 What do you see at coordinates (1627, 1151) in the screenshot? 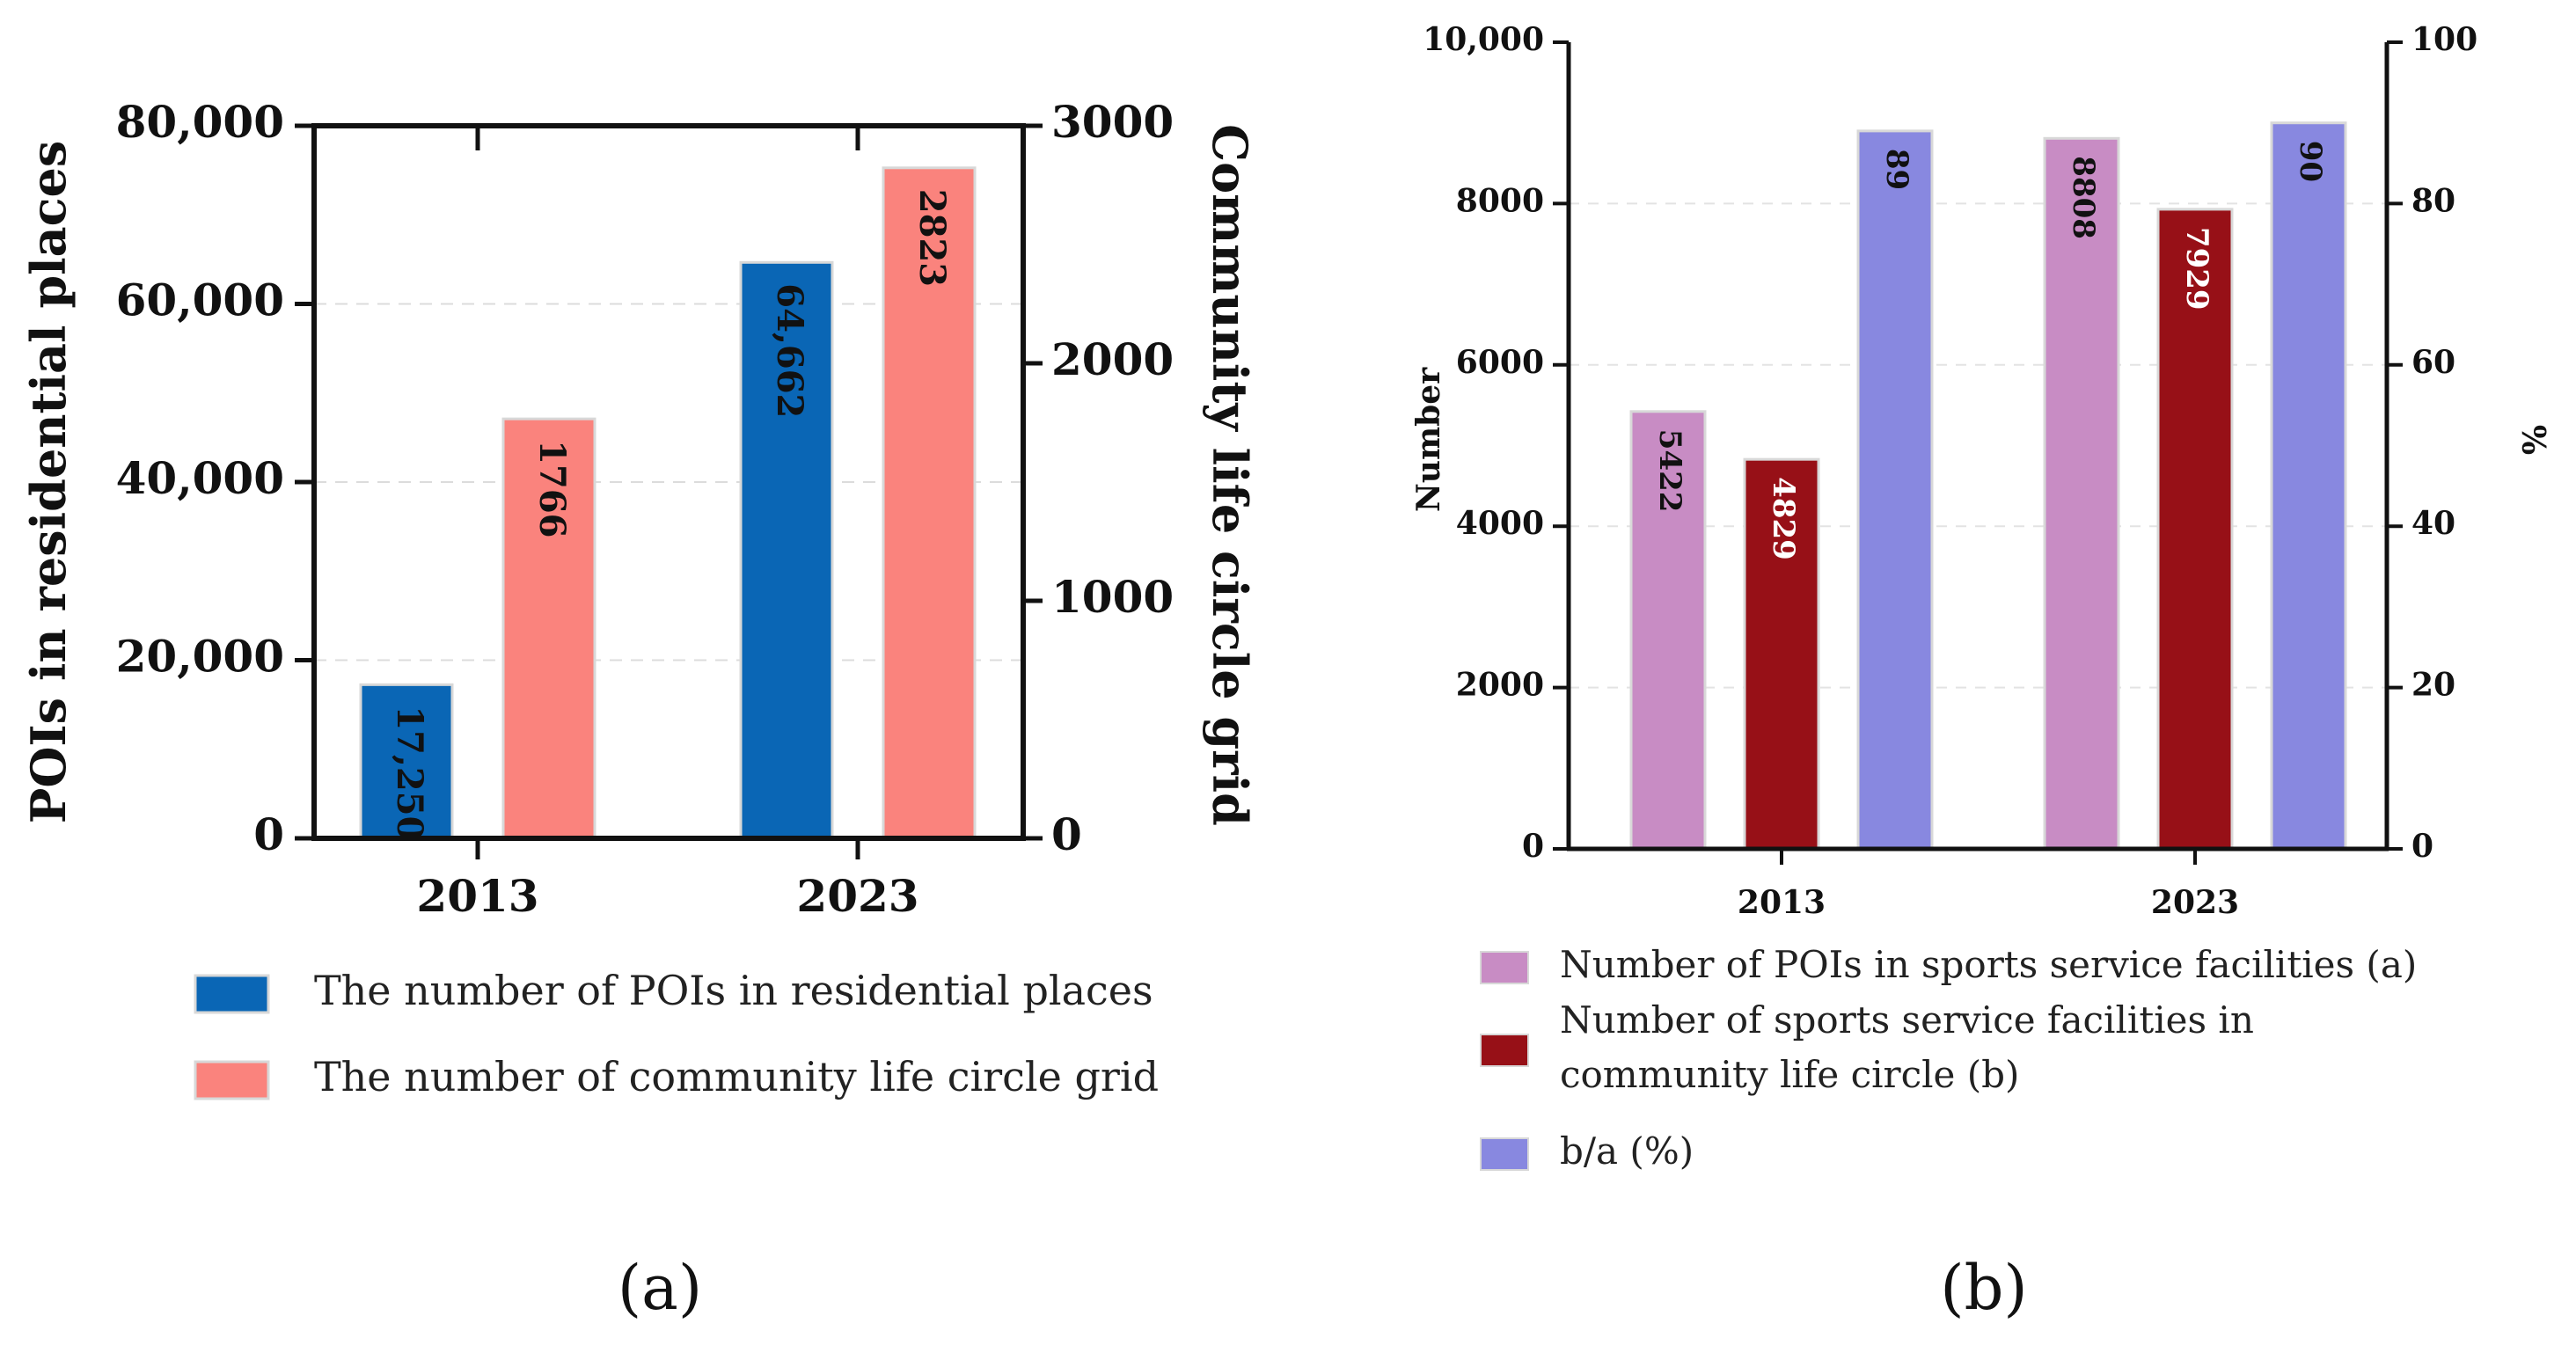
I see `legend-label-b-2-0: b/a (%)` at bounding box center [1627, 1151].